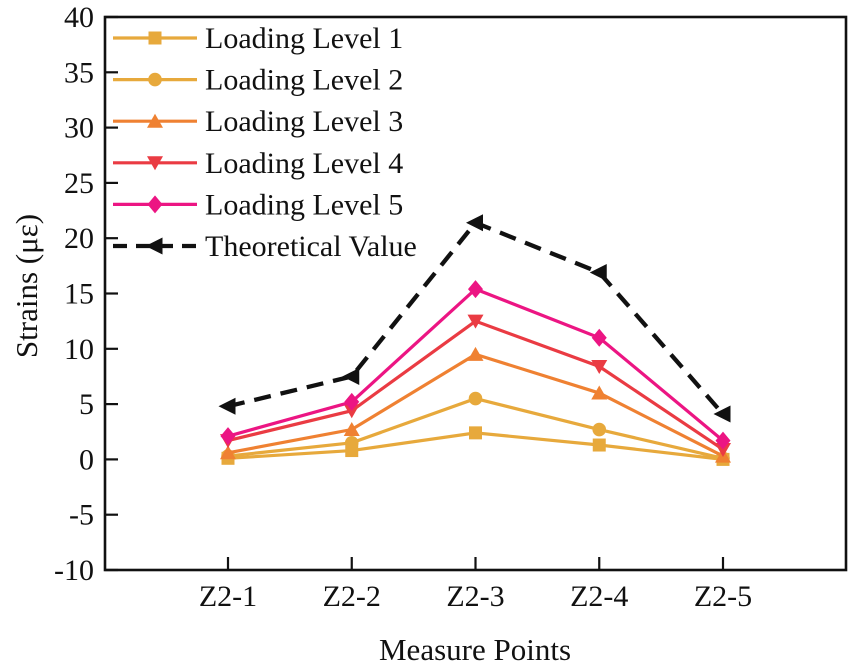  What do you see at coordinates (86, 404) in the screenshot?
I see `y-tick-label: 5` at bounding box center [86, 404].